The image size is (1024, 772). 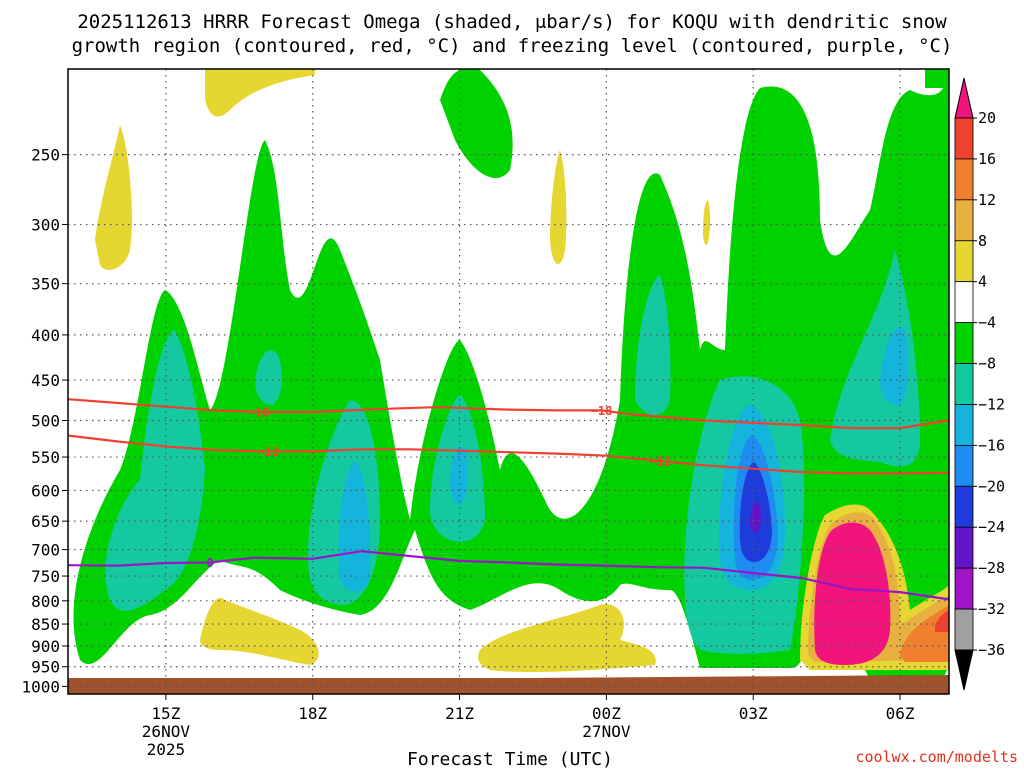 I want to click on dgz-minus12-line, so click(x=508, y=454).